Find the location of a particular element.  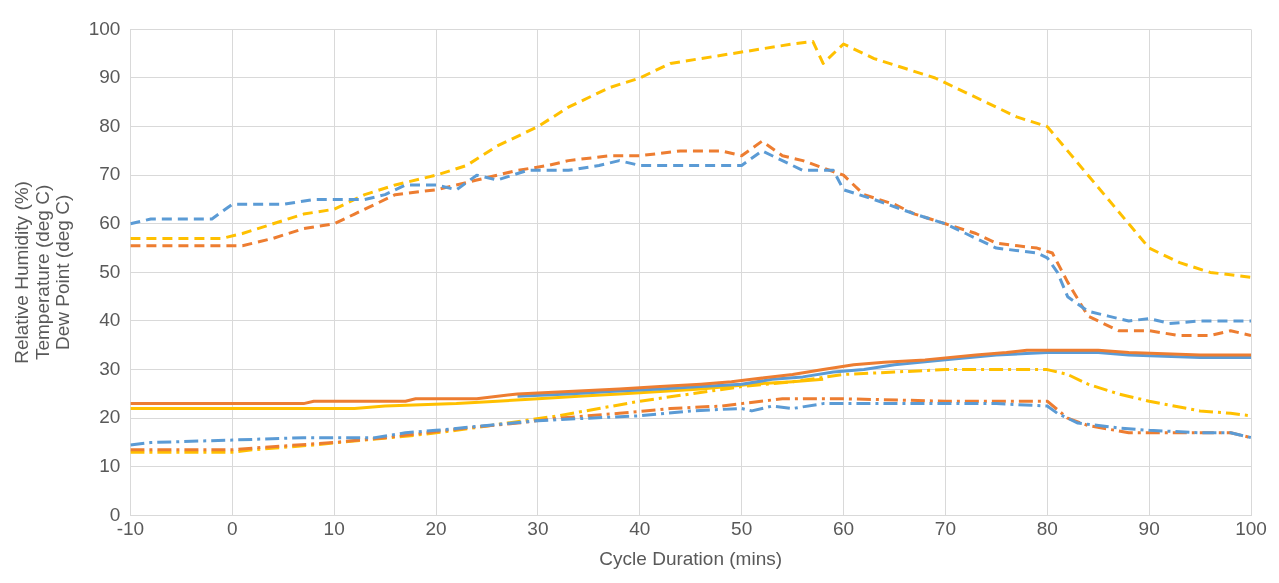

y-tick-label: 30 is located at coordinates (110, 368).